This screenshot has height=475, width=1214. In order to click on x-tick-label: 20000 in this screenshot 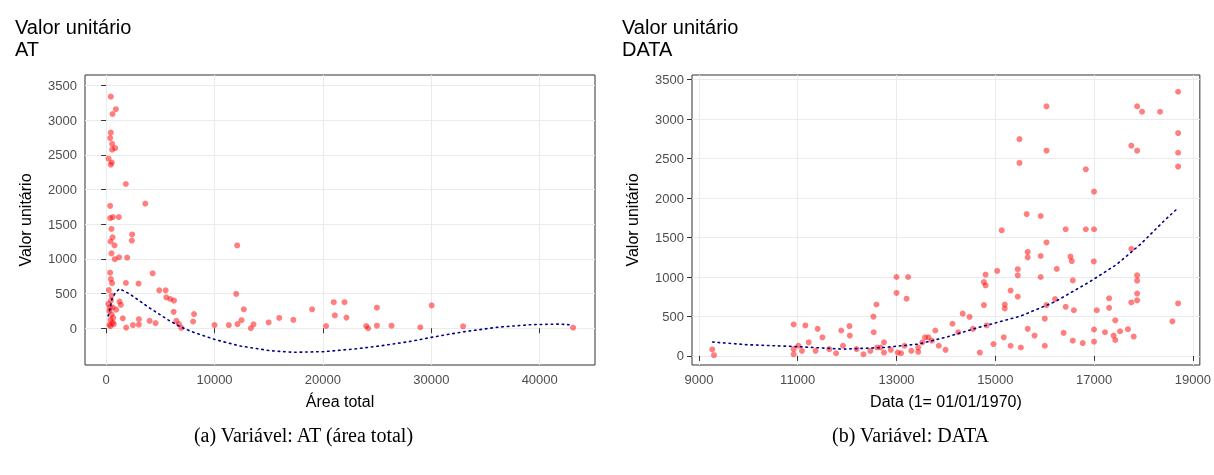, I will do `click(323, 379)`.